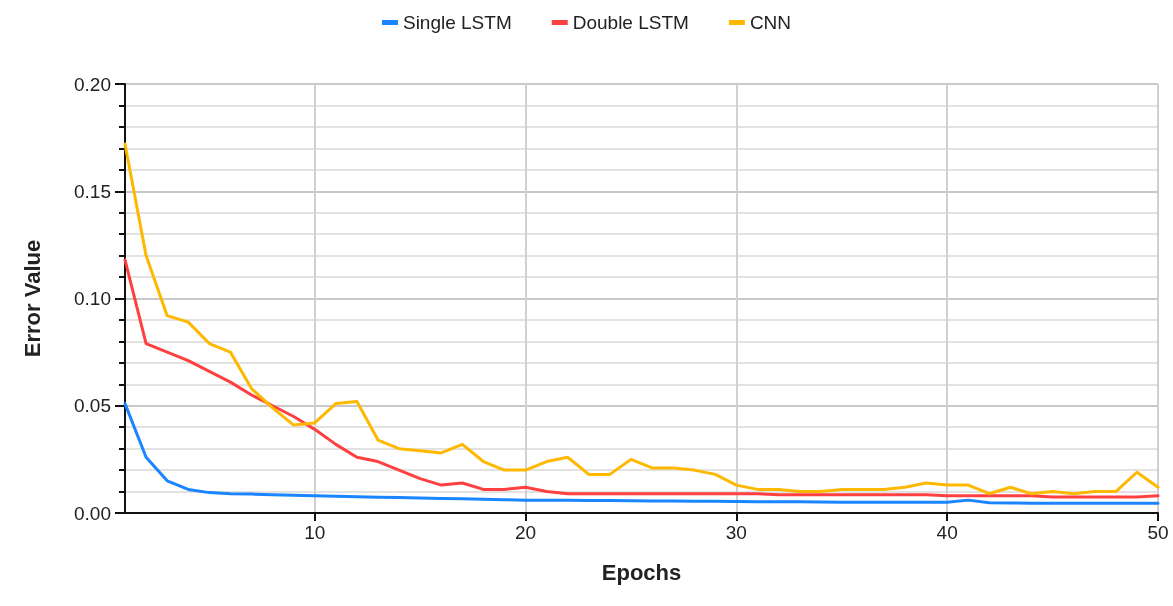  What do you see at coordinates (92, 191) in the screenshot?
I see `y-tick-label: 0.15` at bounding box center [92, 191].